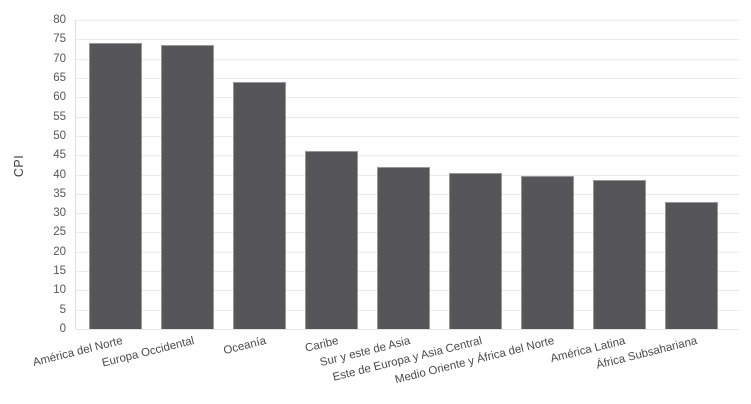  I want to click on y-axis-tick-label: 25, so click(59, 232).